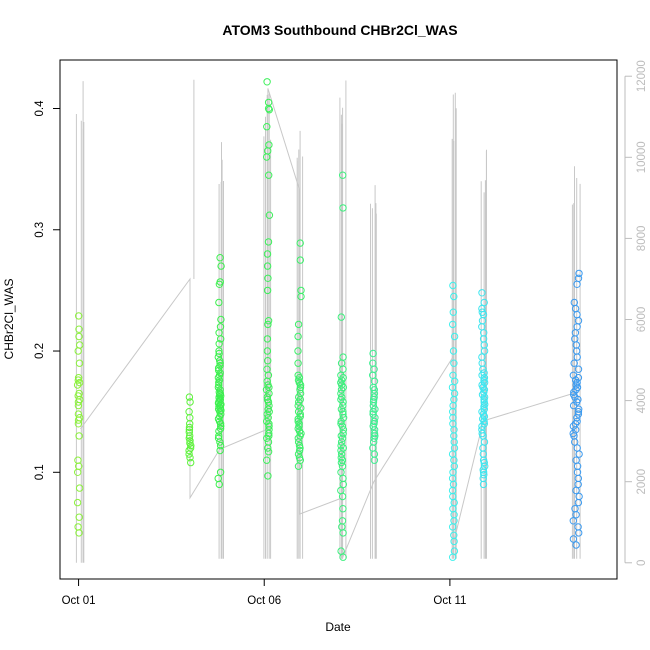  Describe the element at coordinates (40, 472) in the screenshot. I see `y-tick-label: 0.1` at that location.